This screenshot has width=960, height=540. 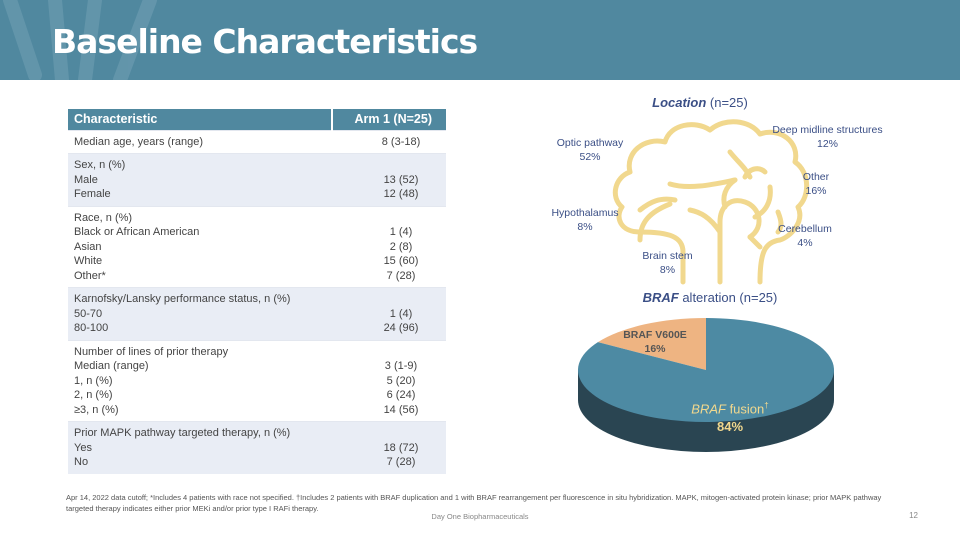 What do you see at coordinates (401, 194) in the screenshot?
I see `cell-line: 12 (48)` at bounding box center [401, 194].